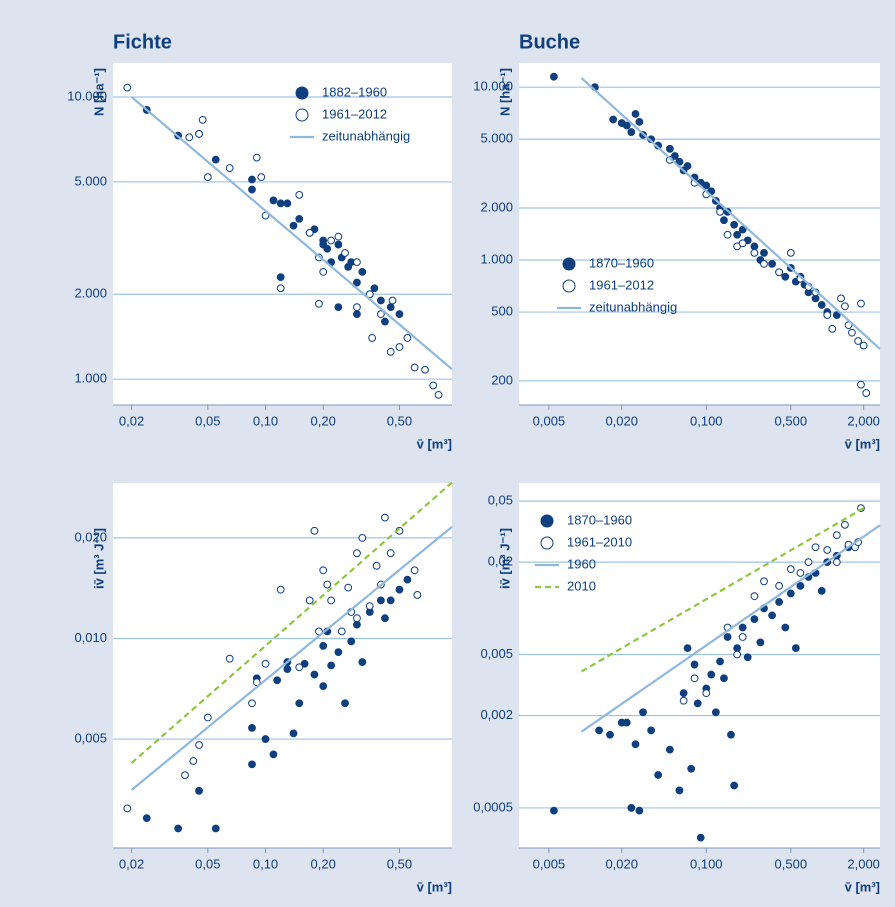 The width and height of the screenshot is (895, 907). Describe the element at coordinates (90, 536) in the screenshot. I see `y-tick-label: 0,020` at that location.